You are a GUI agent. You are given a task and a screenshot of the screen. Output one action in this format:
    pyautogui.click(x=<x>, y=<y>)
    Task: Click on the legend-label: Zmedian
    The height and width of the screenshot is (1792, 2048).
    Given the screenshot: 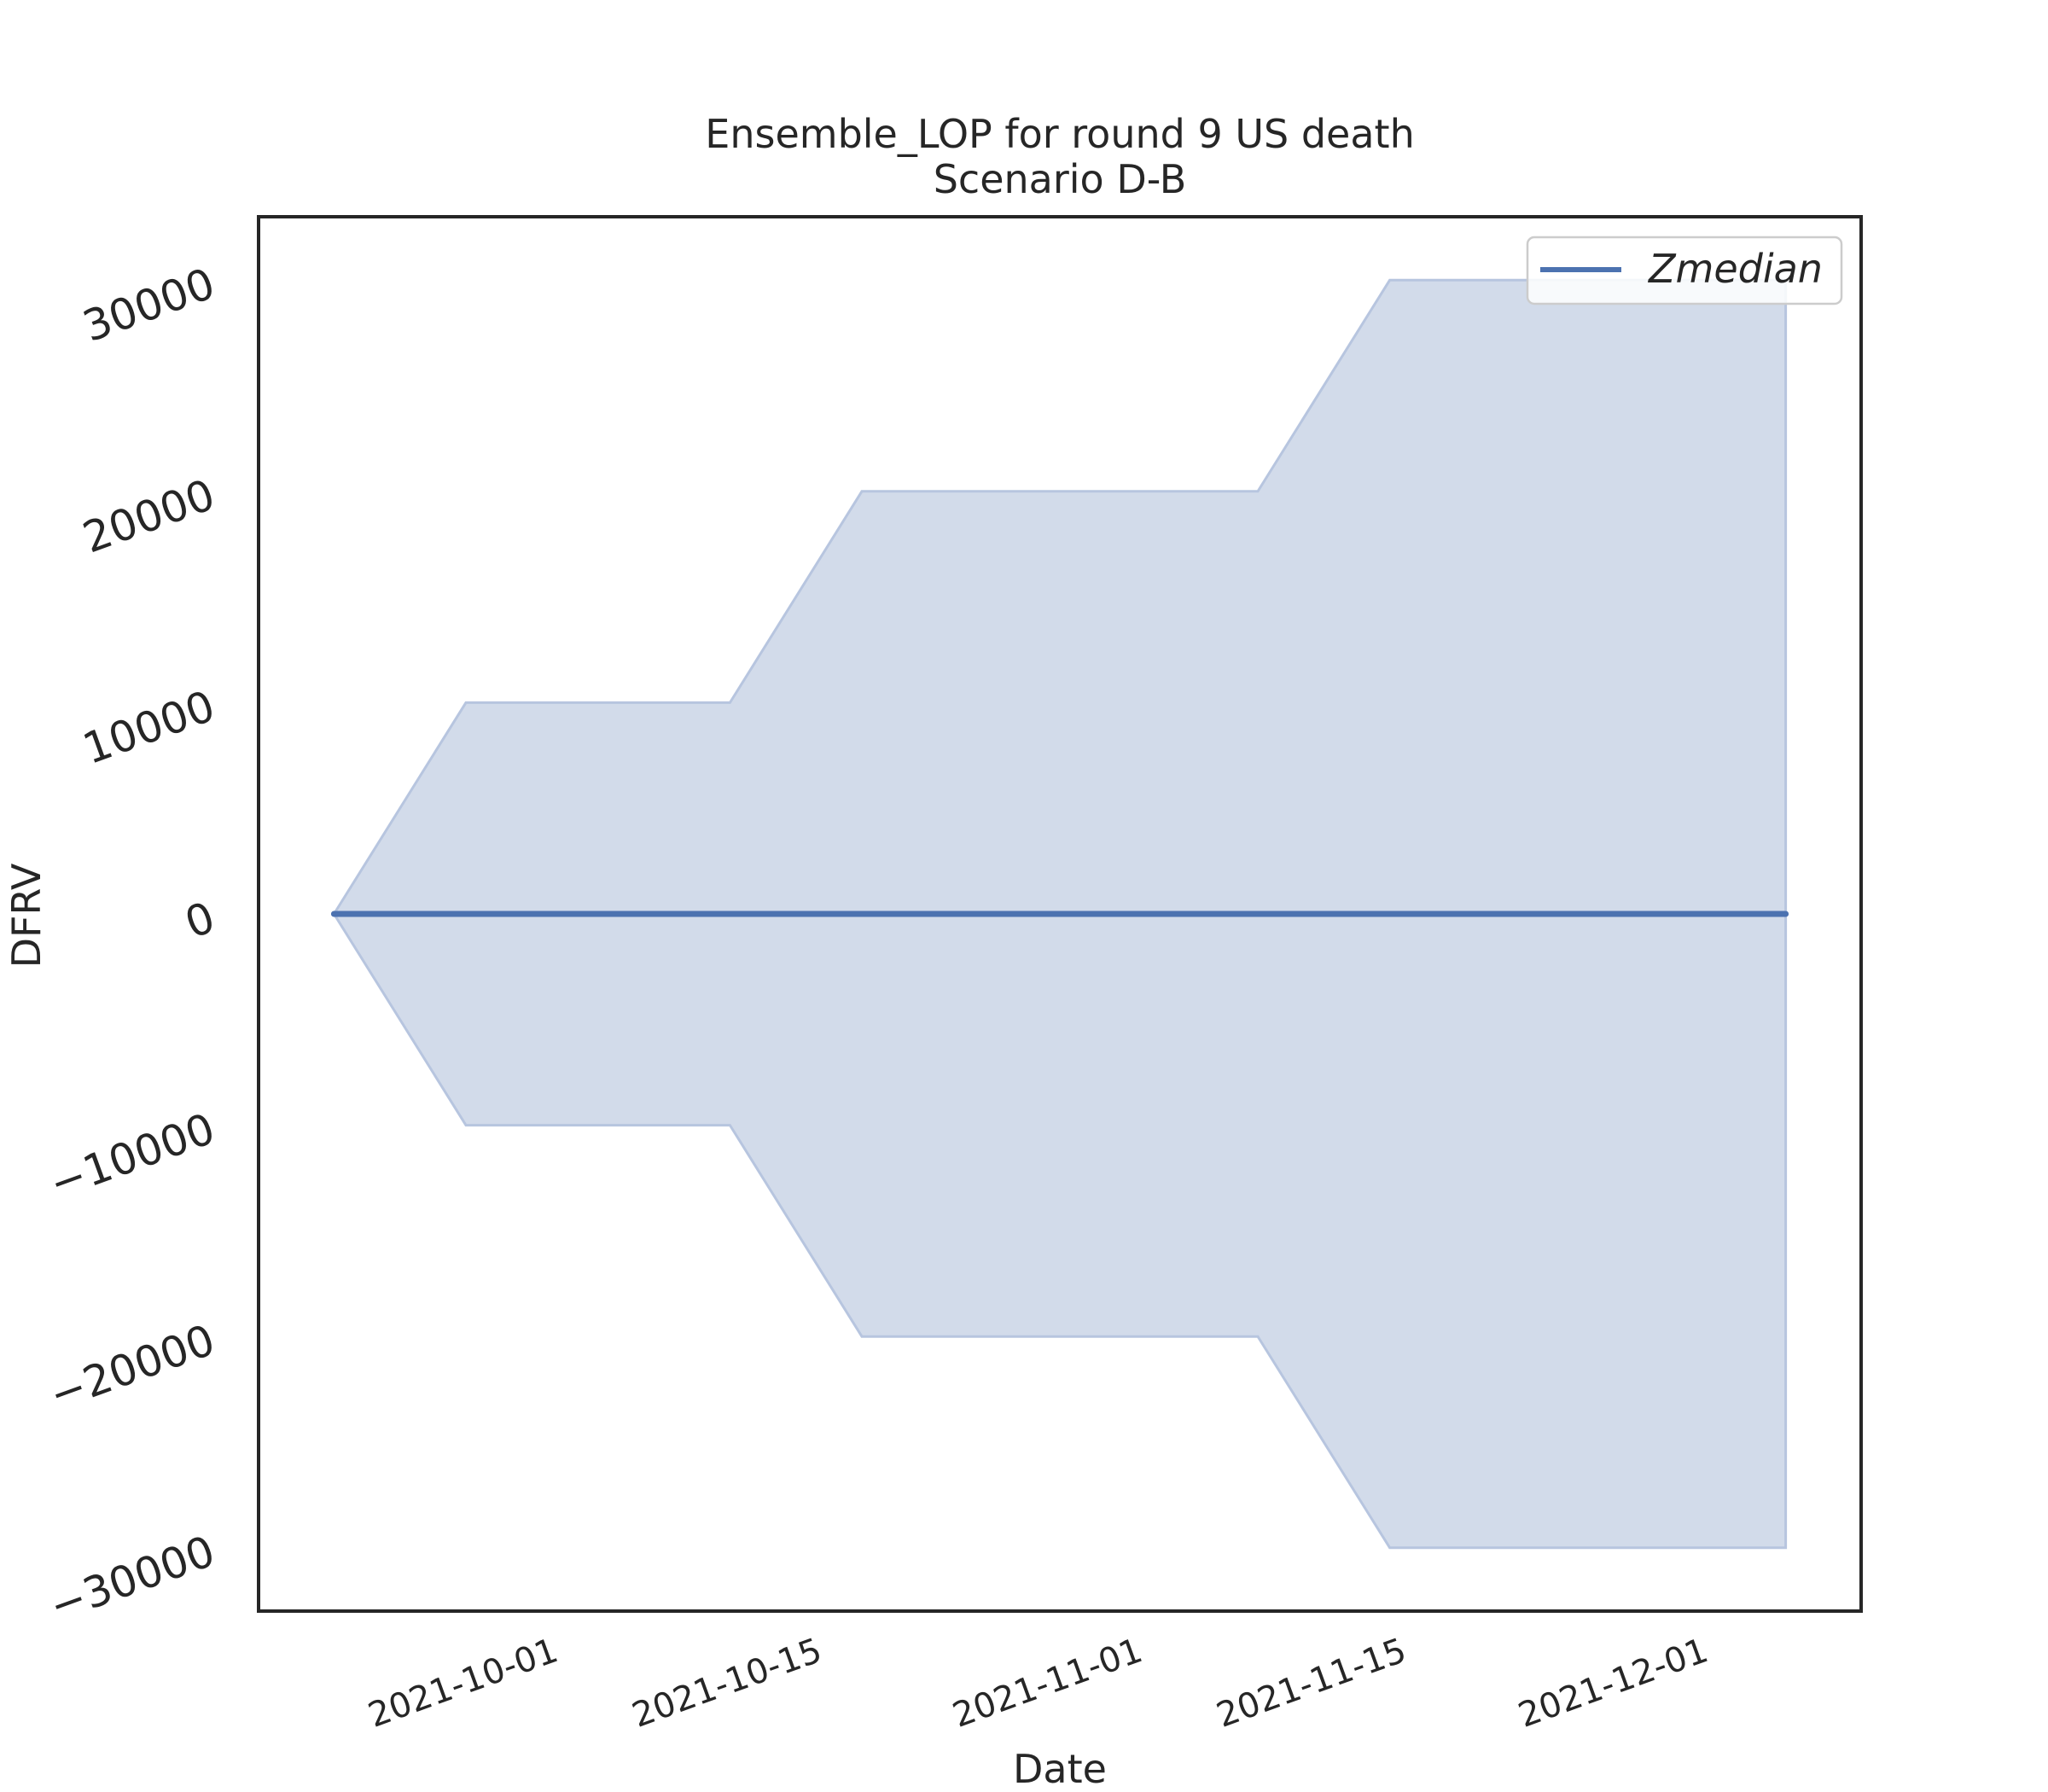 What is the action you would take?
    pyautogui.click(x=1735, y=269)
    